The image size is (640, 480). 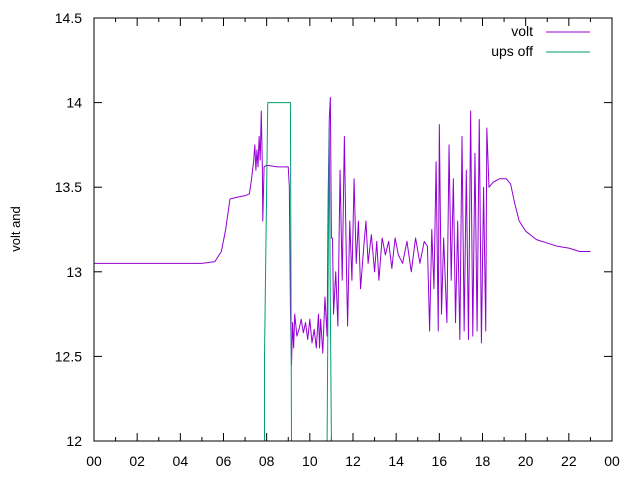 What do you see at coordinates (353, 461) in the screenshot?
I see `x-tick-label: 12` at bounding box center [353, 461].